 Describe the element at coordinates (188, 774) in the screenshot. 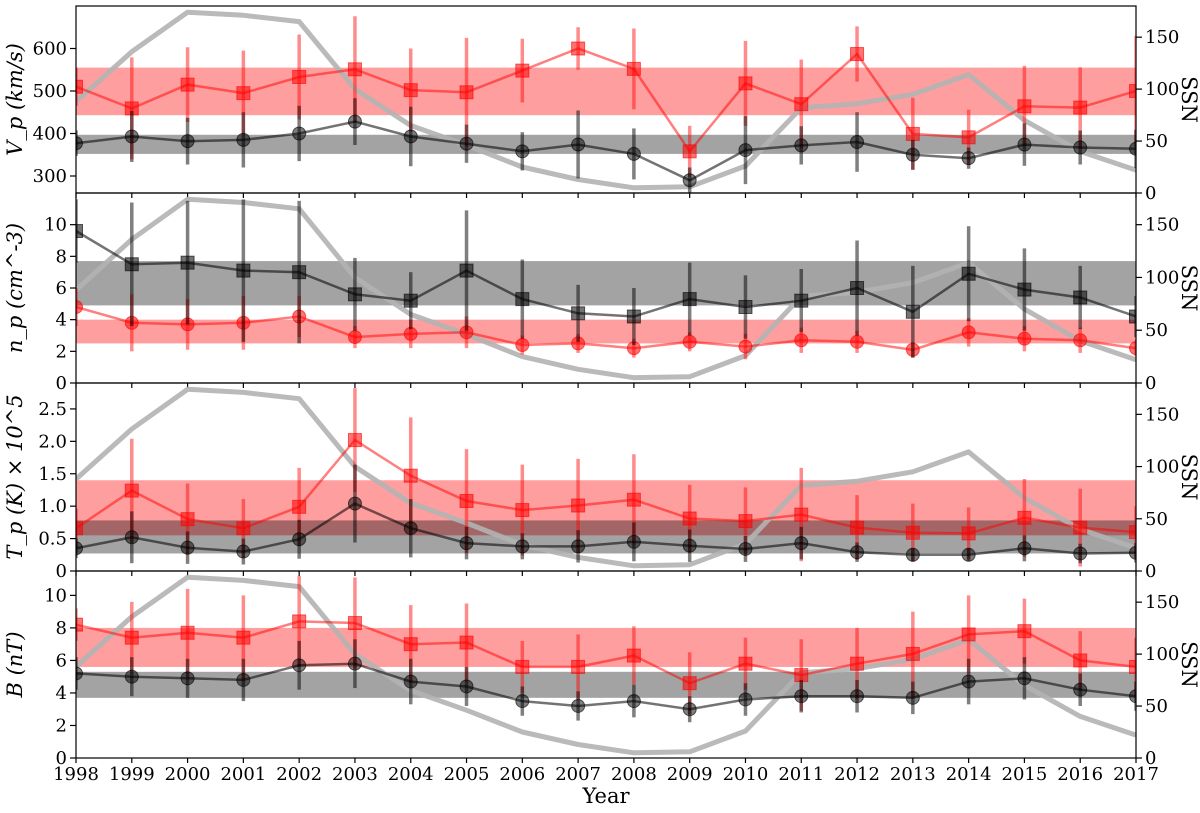

I see `x-tick-label: 2000` at that location.